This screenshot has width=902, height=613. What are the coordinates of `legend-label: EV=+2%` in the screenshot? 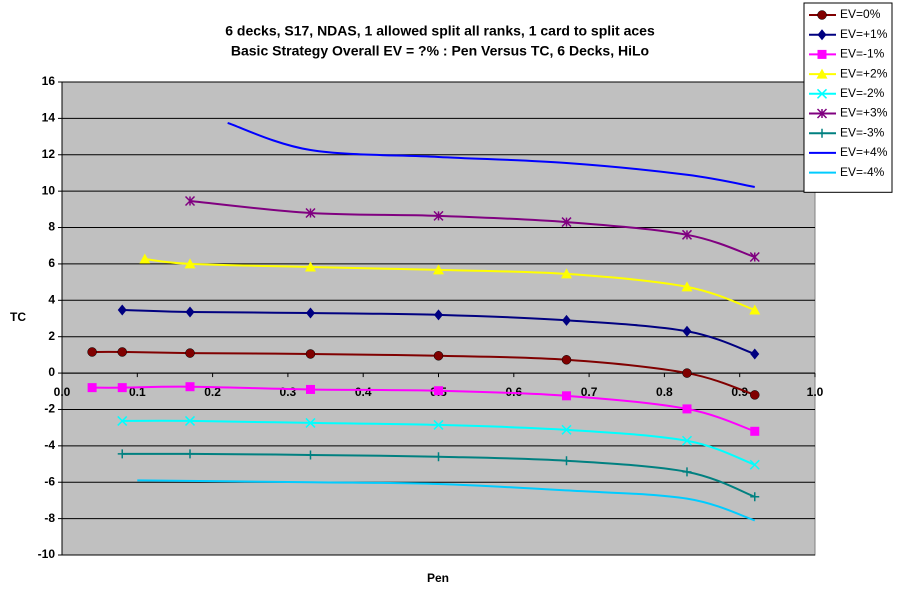 It's located at (864, 73).